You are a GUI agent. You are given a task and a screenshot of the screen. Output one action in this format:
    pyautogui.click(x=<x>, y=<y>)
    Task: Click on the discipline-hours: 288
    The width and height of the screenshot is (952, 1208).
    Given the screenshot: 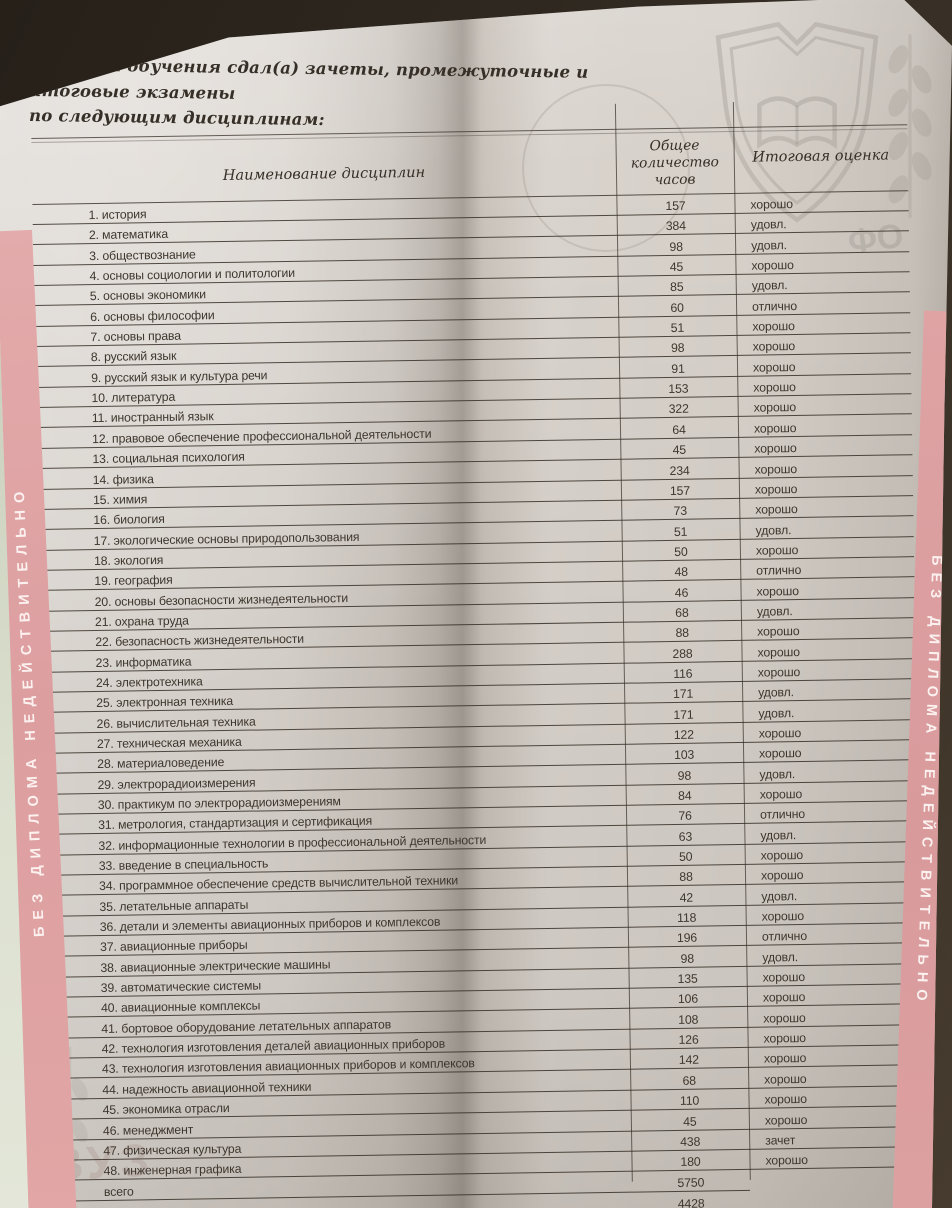 What is the action you would take?
    pyautogui.click(x=682, y=653)
    